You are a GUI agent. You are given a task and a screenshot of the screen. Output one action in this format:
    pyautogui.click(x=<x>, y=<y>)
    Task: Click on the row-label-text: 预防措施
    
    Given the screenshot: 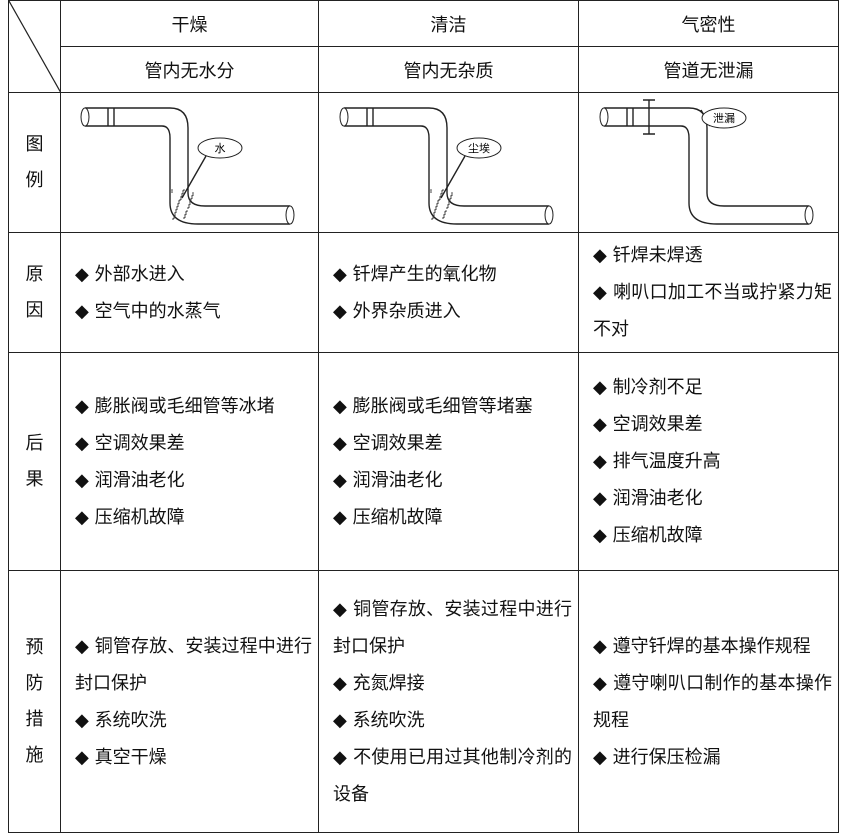 What is the action you would take?
    pyautogui.click(x=34, y=701)
    